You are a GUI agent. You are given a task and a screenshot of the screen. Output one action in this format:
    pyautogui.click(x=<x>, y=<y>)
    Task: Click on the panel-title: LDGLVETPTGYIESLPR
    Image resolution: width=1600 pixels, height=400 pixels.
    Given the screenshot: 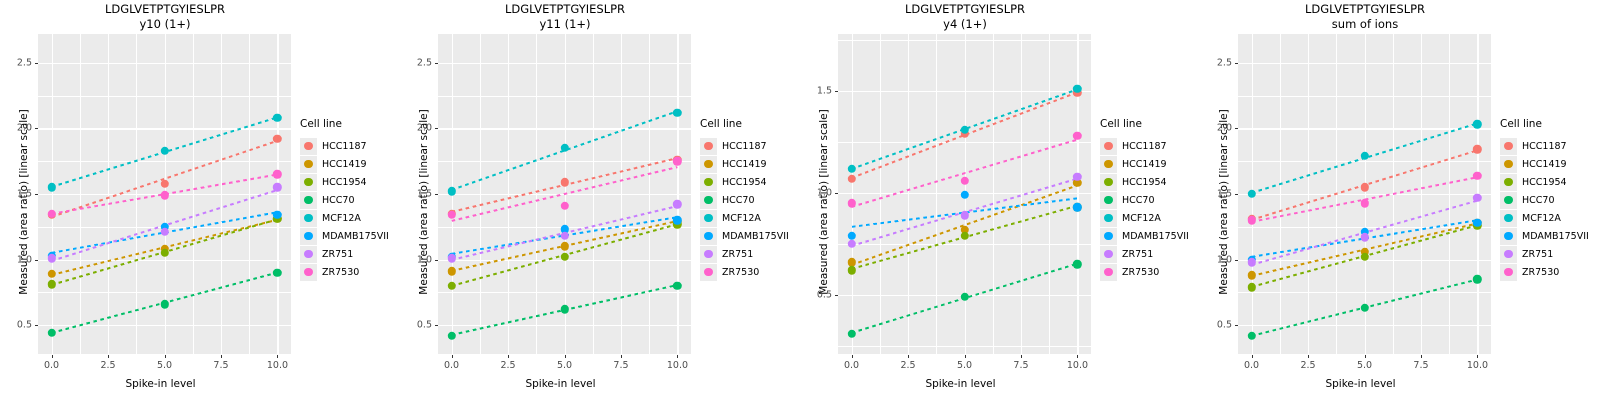 What is the action you would take?
    pyautogui.click(x=565, y=9)
    